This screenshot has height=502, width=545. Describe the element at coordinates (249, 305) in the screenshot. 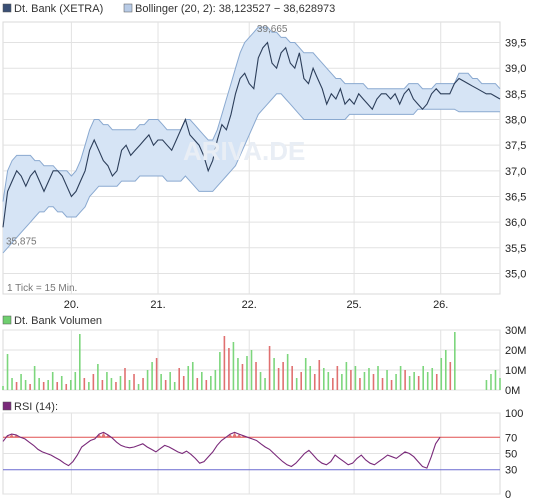

I see `price-x-tick-label: 22.` at that location.